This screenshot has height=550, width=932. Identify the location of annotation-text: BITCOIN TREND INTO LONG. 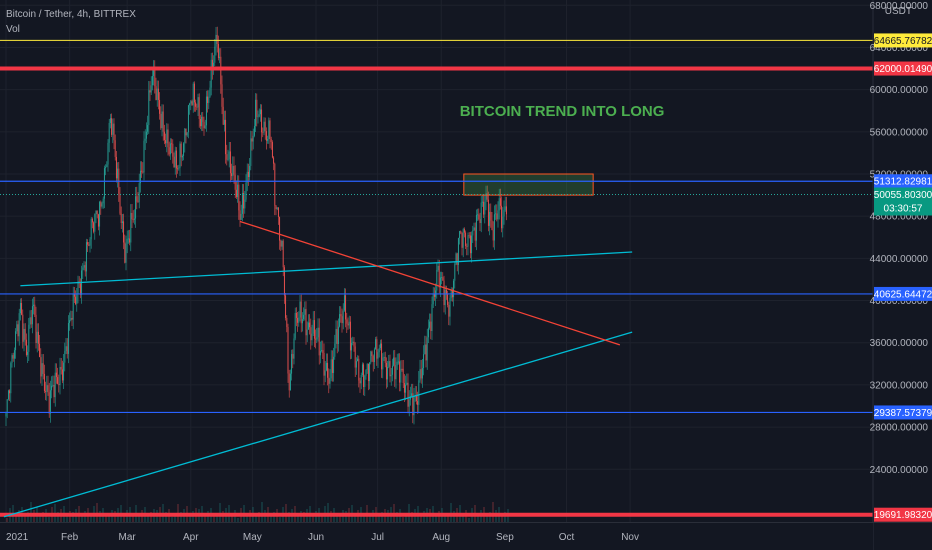
(562, 111).